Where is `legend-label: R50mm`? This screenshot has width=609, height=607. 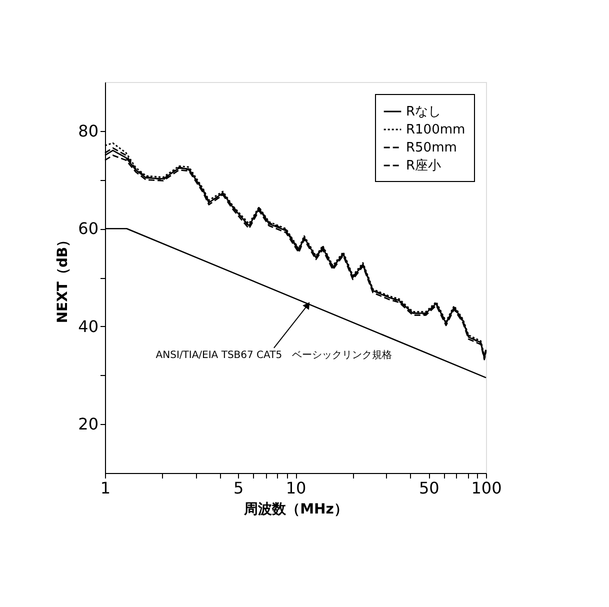 legend-label: R50mm is located at coordinates (431, 148).